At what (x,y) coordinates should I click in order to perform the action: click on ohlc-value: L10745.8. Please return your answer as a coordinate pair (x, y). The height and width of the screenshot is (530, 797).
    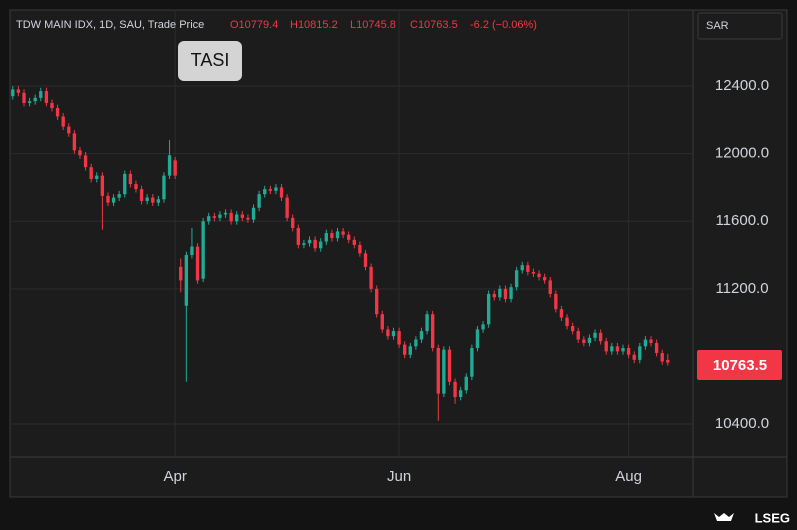
    Looking at the image, I should click on (373, 25).